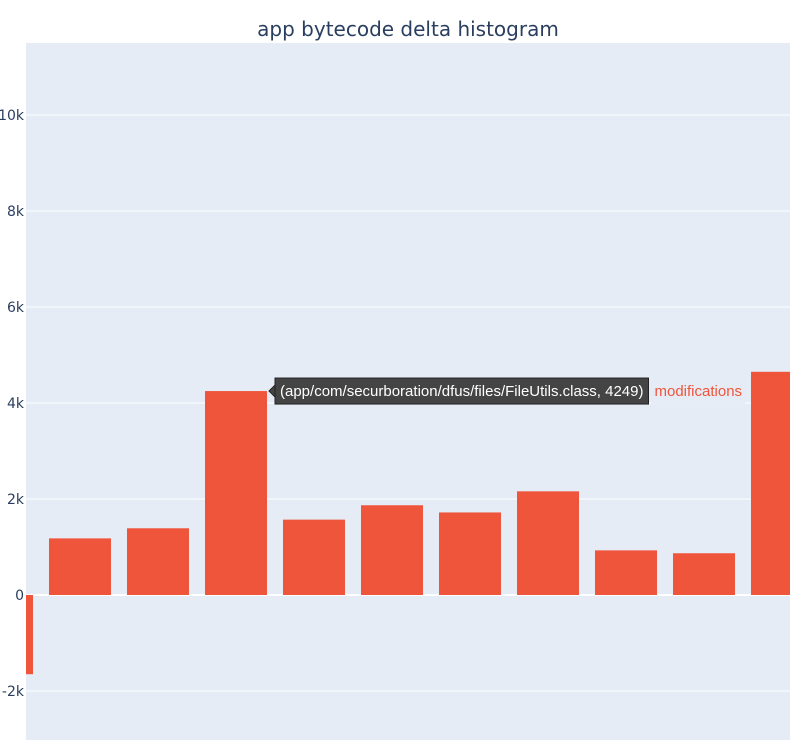 This screenshot has height=755, width=811. What do you see at coordinates (19, 596) in the screenshot?
I see `y-tick-label: 0` at bounding box center [19, 596].